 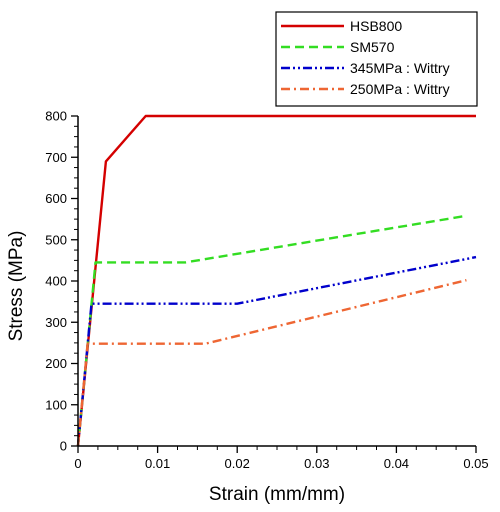 I want to click on x-tick-label: 0.04, so click(x=396, y=463).